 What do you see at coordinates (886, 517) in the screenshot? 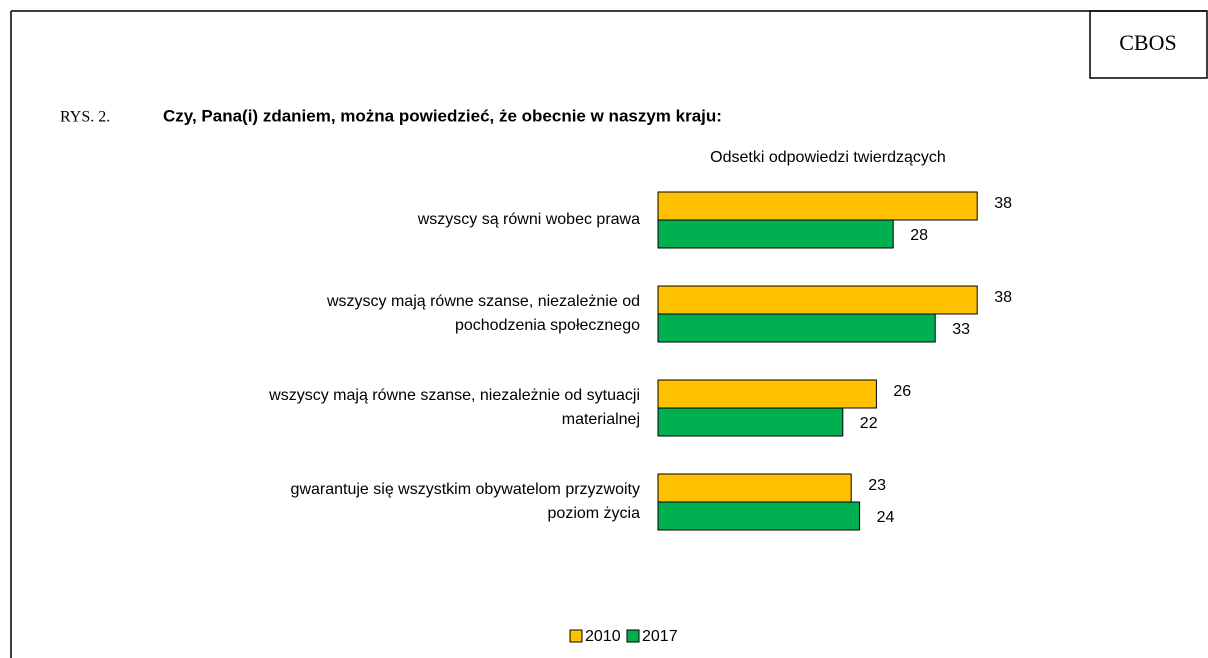
I see `value-label: 24` at bounding box center [886, 517].